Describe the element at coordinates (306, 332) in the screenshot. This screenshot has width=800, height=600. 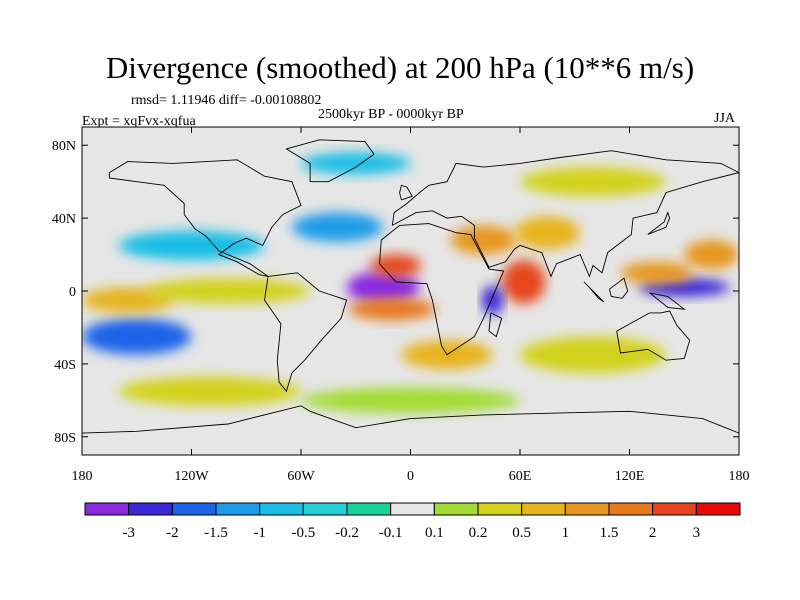
I see `coast-south-america` at that location.